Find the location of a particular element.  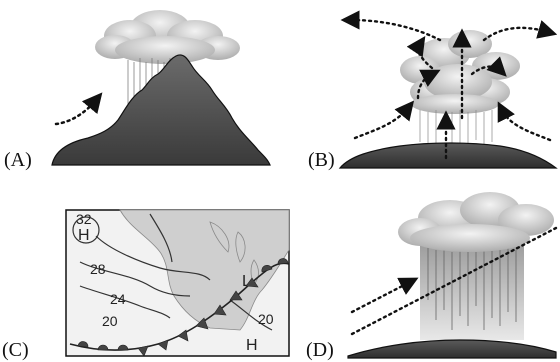

panel-d-wind-arrow is located at coordinates (384, 295).